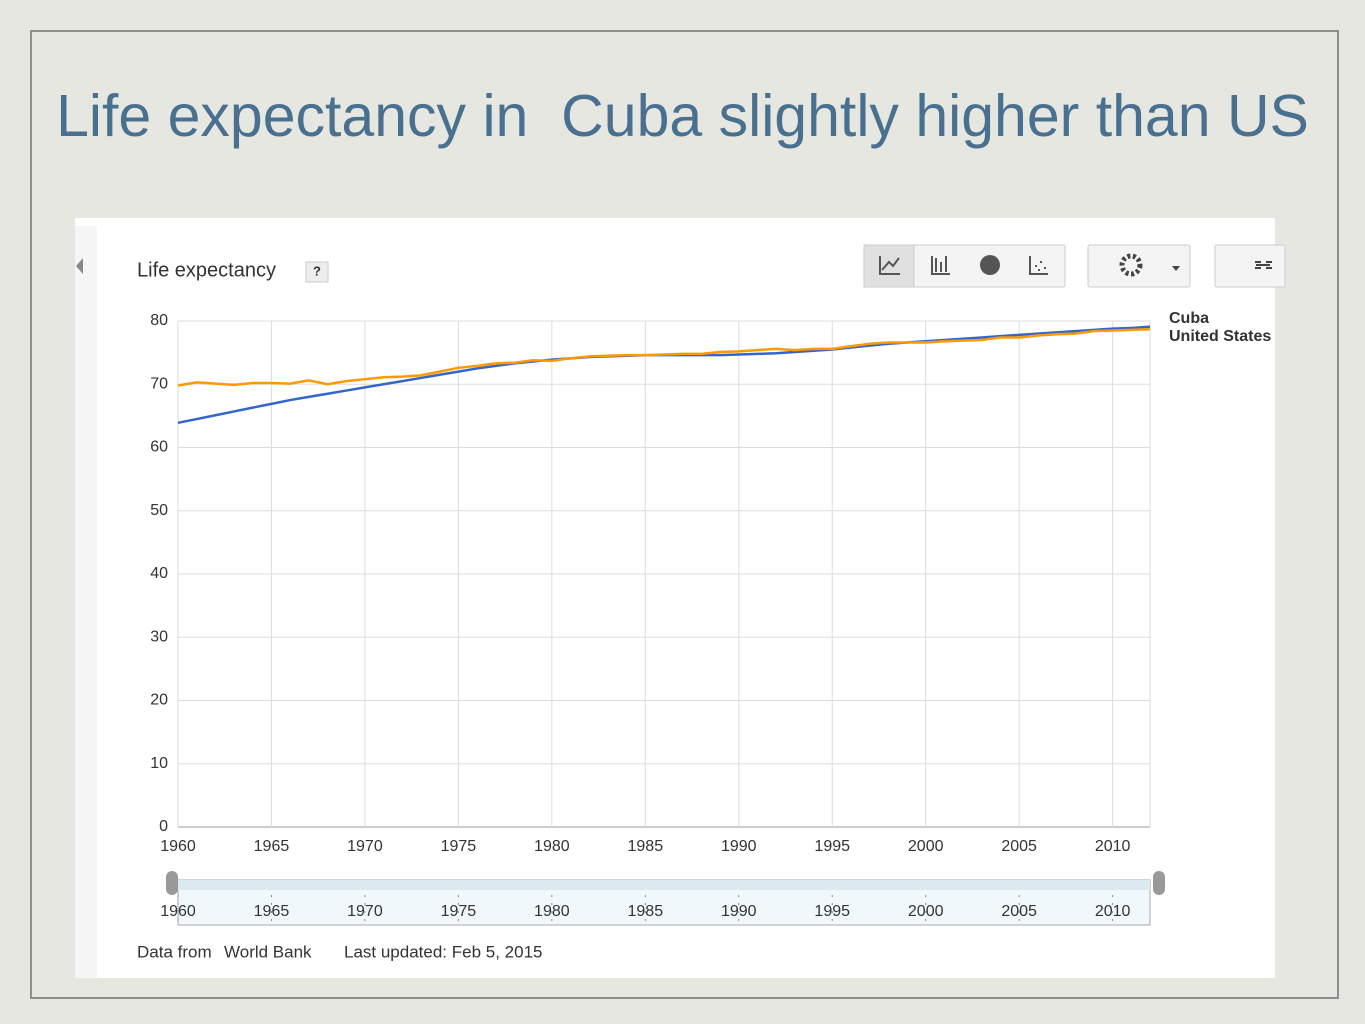 Image resolution: width=1365 pixels, height=1024 pixels. I want to click on x-tick-label: 2005, so click(1019, 846).